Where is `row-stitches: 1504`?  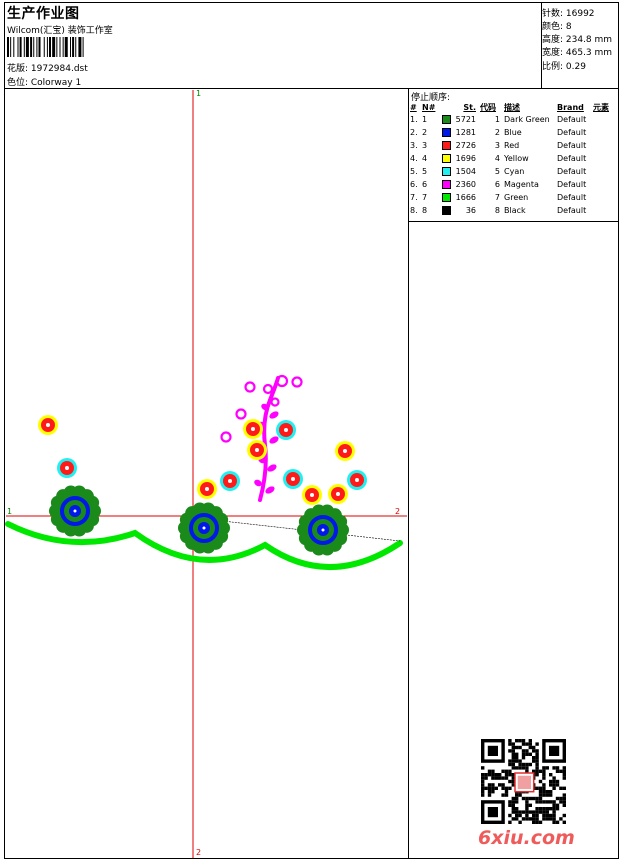
row-stitches: 1504 is located at coordinates (465, 171).